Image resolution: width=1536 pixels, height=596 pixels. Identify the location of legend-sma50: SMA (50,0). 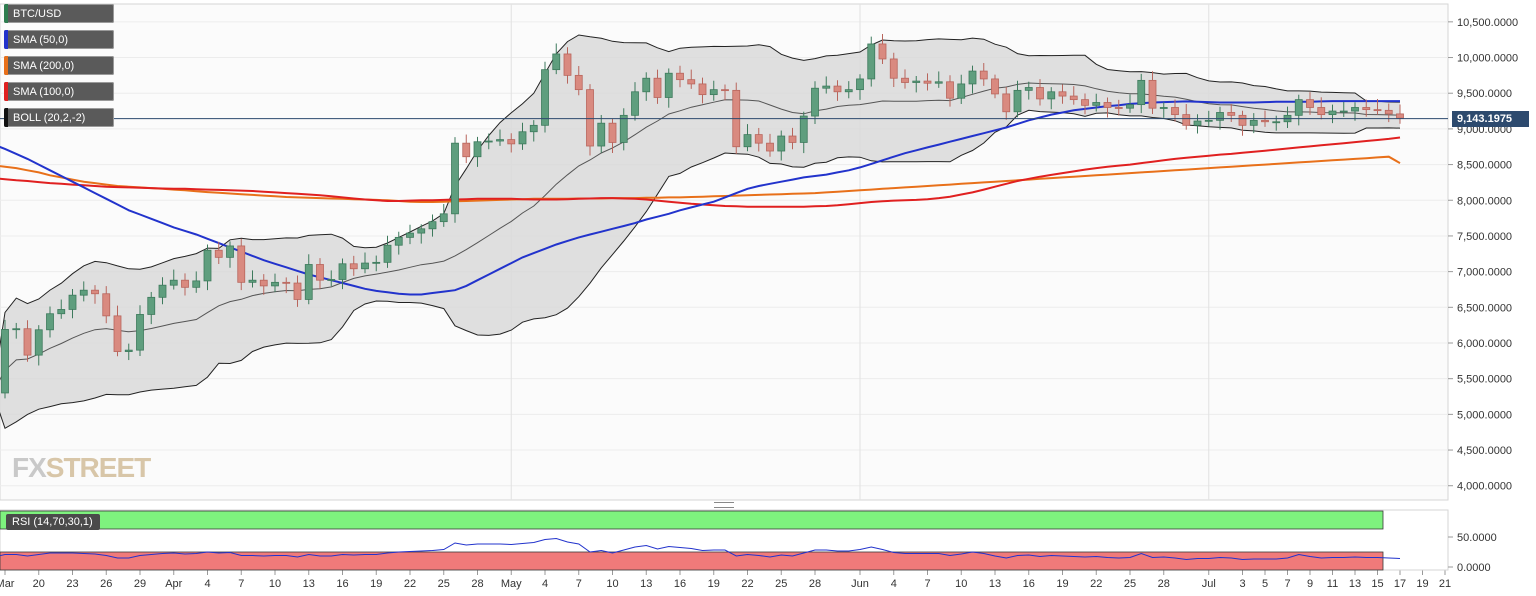
(59, 39).